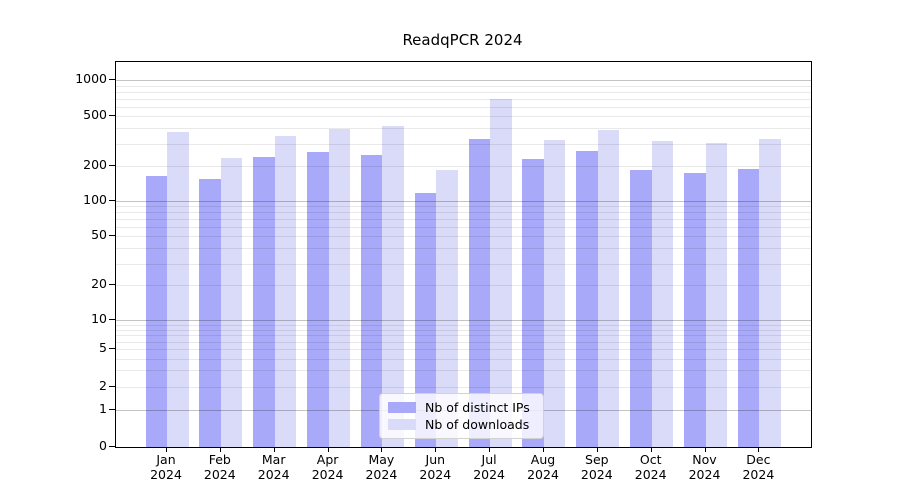 This screenshot has height=500, width=900. What do you see at coordinates (103, 385) in the screenshot?
I see `y-tick-label-2: 2` at bounding box center [103, 385].